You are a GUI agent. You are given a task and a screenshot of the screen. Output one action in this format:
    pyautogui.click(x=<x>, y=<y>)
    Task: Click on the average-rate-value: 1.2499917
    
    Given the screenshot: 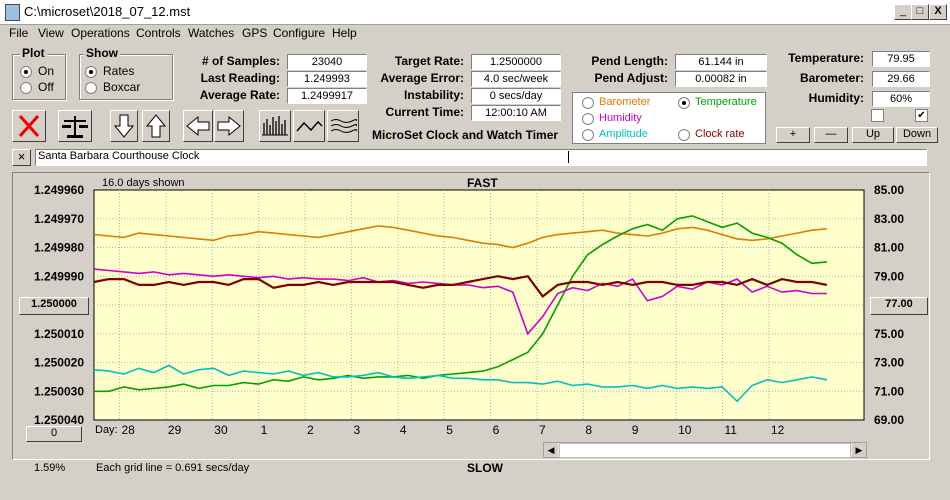 What is the action you would take?
    pyautogui.click(x=327, y=96)
    